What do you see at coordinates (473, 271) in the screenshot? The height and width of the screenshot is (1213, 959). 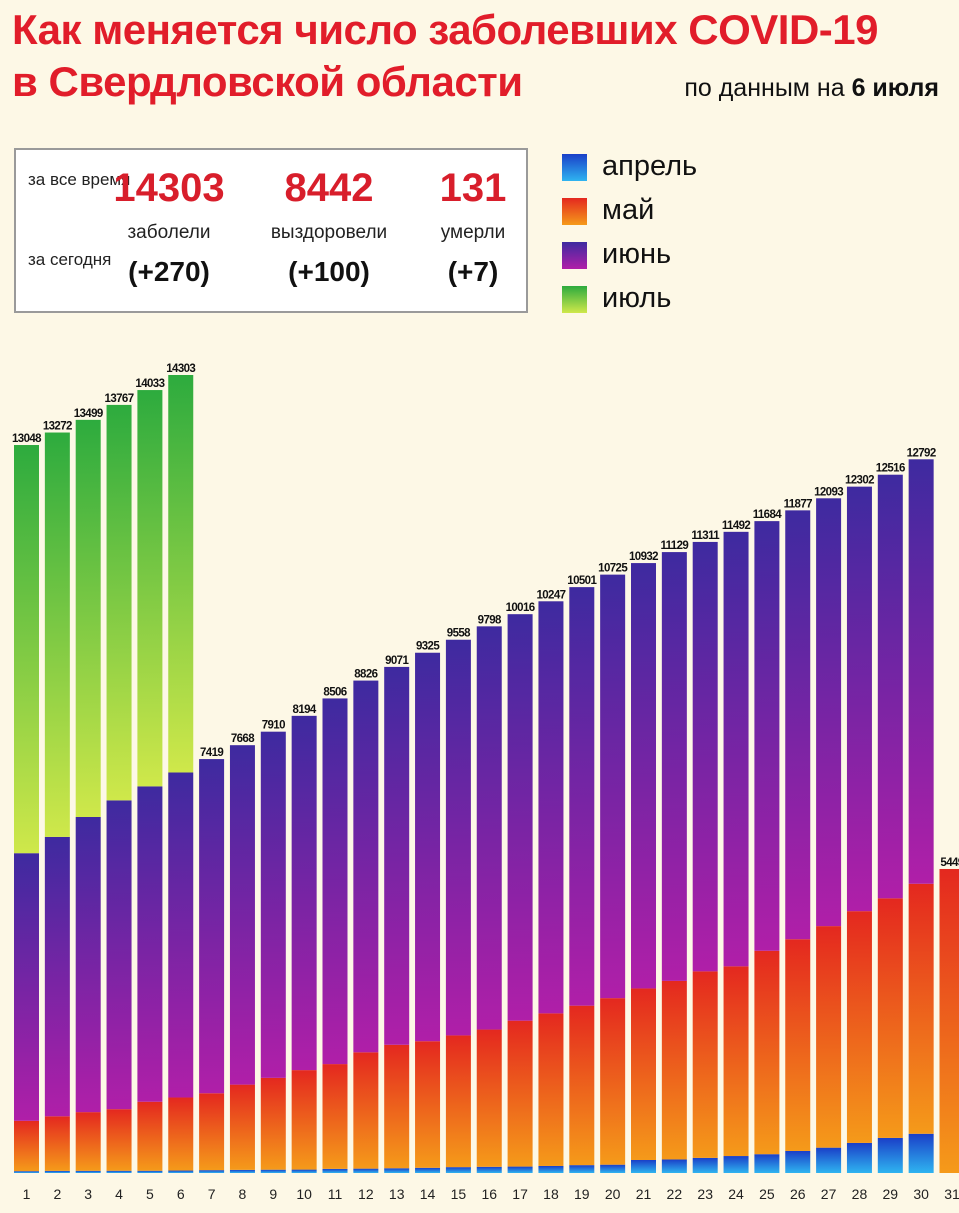 I see `stat-deaths-delta: (+7)` at bounding box center [473, 271].